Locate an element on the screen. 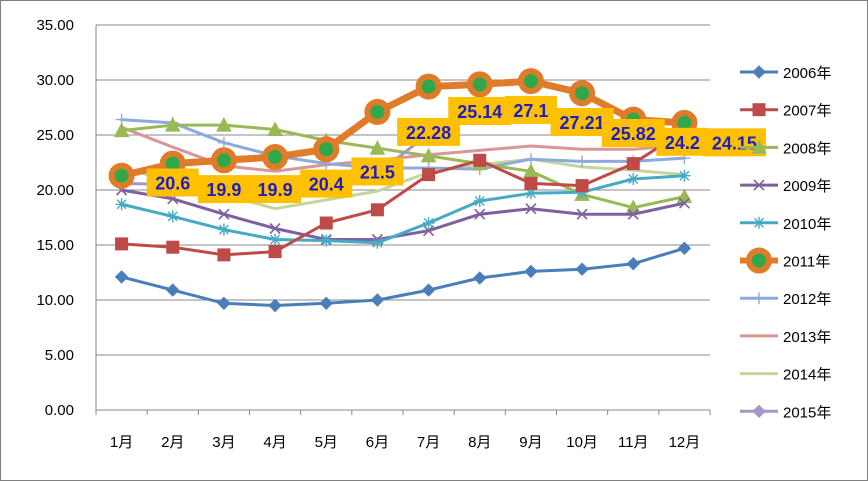 The height and width of the screenshot is (481, 868). legend-label: 2013年 is located at coordinates (807, 337).